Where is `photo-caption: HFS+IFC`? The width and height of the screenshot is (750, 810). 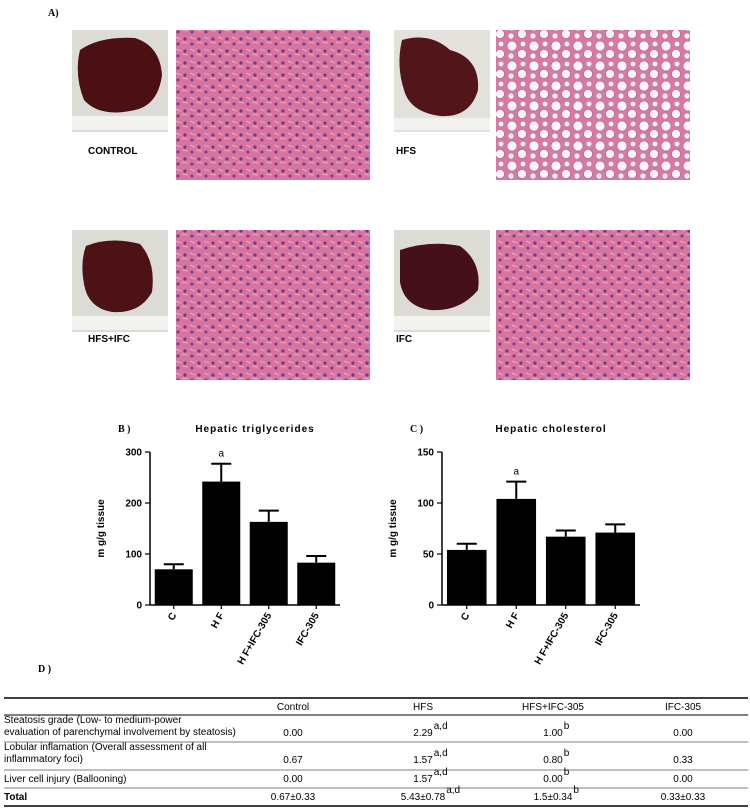 photo-caption: HFS+IFC is located at coordinates (109, 339).